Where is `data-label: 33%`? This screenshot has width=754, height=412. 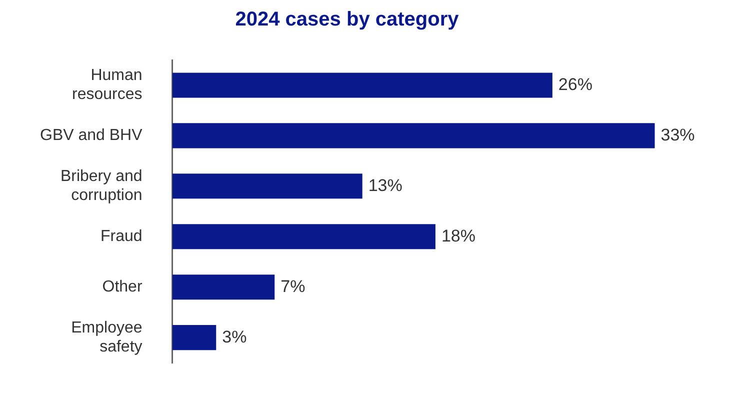
data-label: 33% is located at coordinates (677, 134).